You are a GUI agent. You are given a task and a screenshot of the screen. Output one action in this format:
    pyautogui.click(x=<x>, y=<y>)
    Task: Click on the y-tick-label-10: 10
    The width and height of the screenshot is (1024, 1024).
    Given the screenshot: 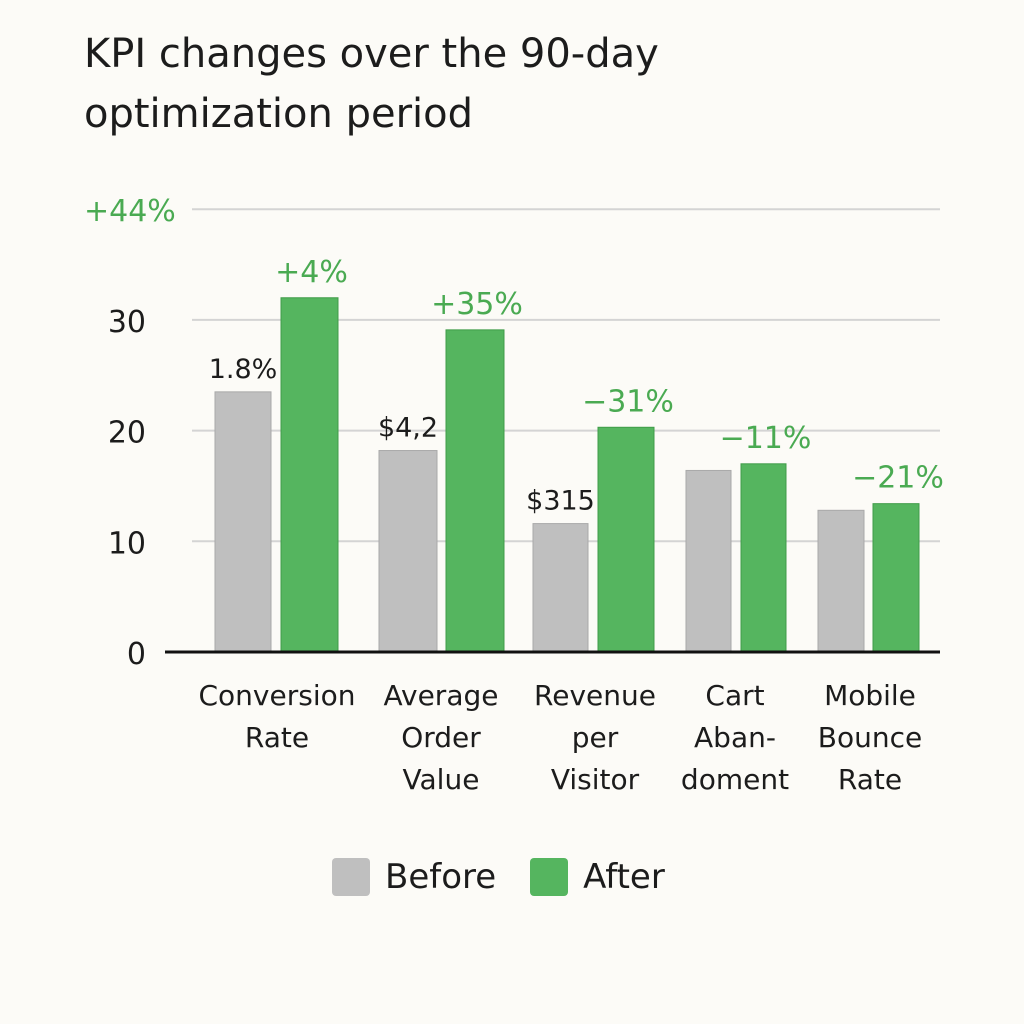 What is the action you would take?
    pyautogui.click(x=127, y=543)
    